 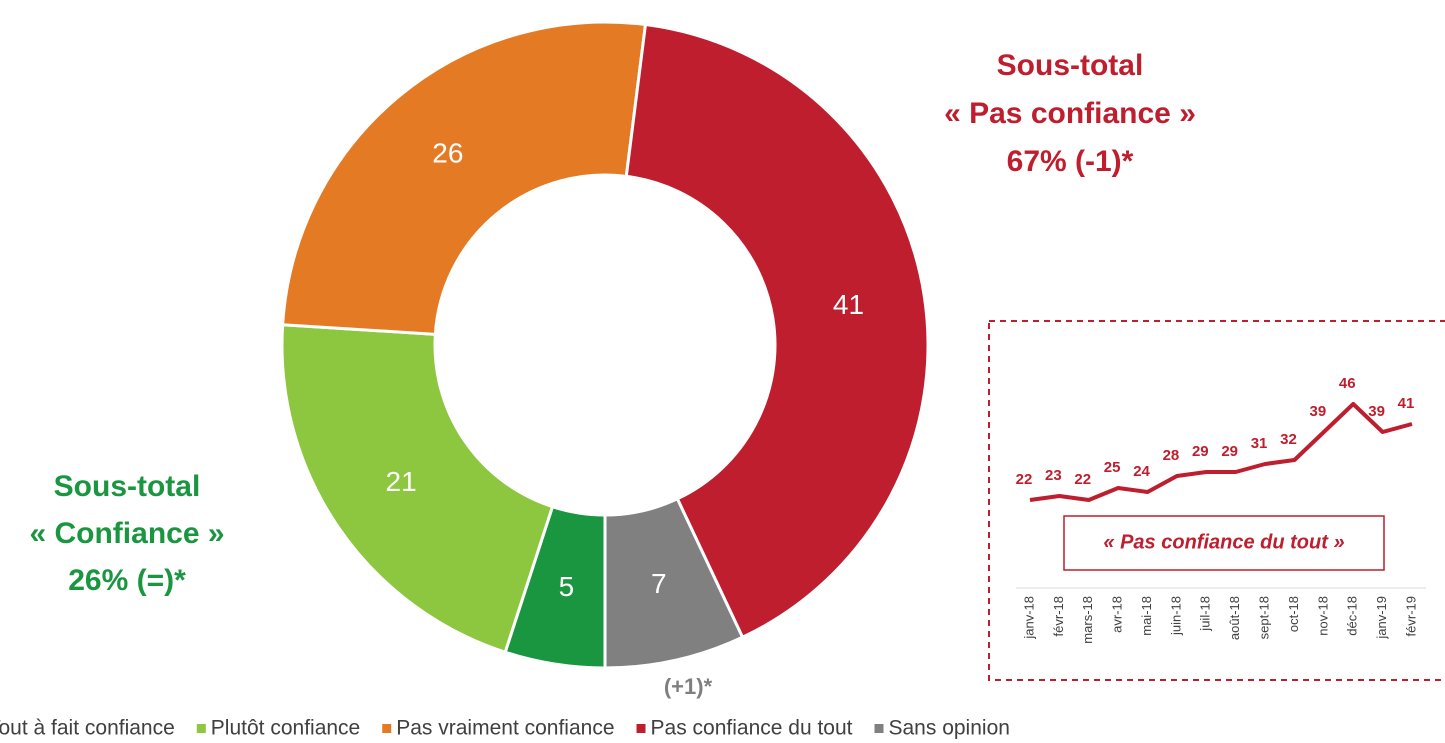 What do you see at coordinates (1087, 620) in the screenshot?
I see `x-tick-label: mars-18` at bounding box center [1087, 620].